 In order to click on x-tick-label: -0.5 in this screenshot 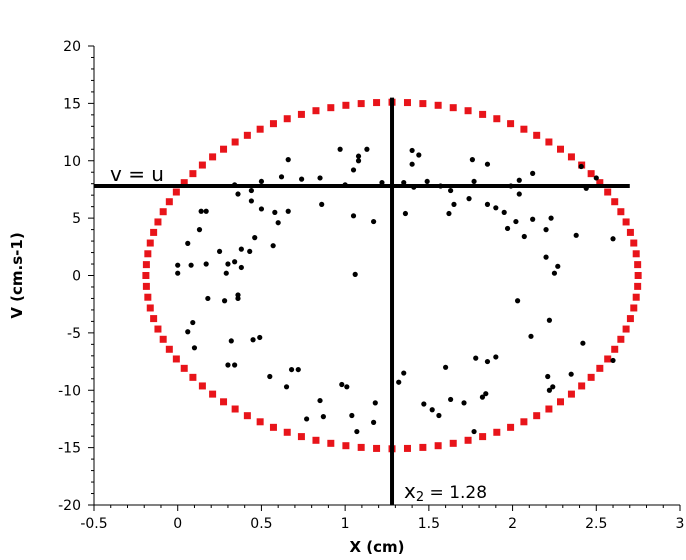, I will do `click(93, 524)`.